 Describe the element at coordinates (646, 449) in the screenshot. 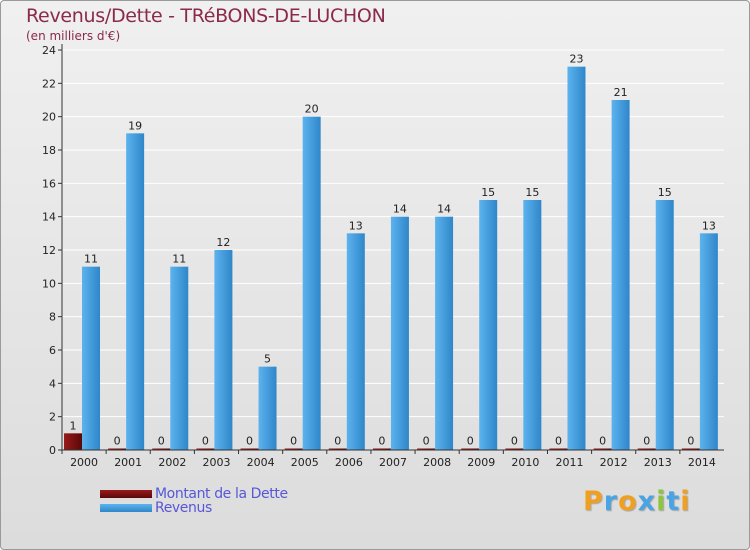

I see `bar-dette-2013` at that location.